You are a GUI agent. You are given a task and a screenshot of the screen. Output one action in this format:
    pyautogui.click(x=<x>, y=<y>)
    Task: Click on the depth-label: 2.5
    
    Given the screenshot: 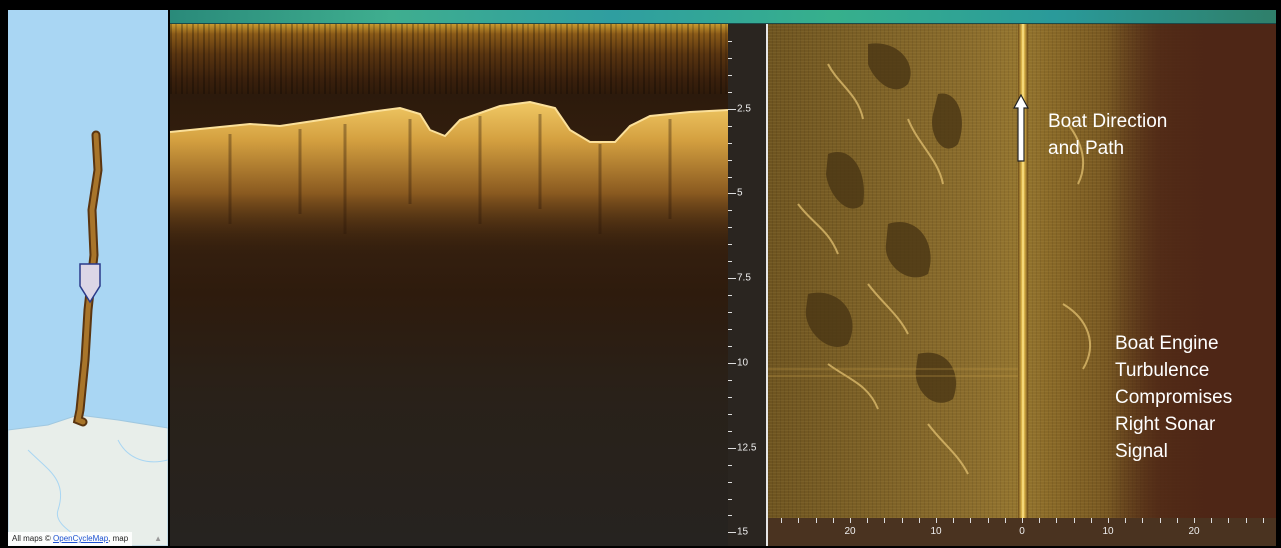 What is the action you would take?
    pyautogui.click(x=744, y=109)
    